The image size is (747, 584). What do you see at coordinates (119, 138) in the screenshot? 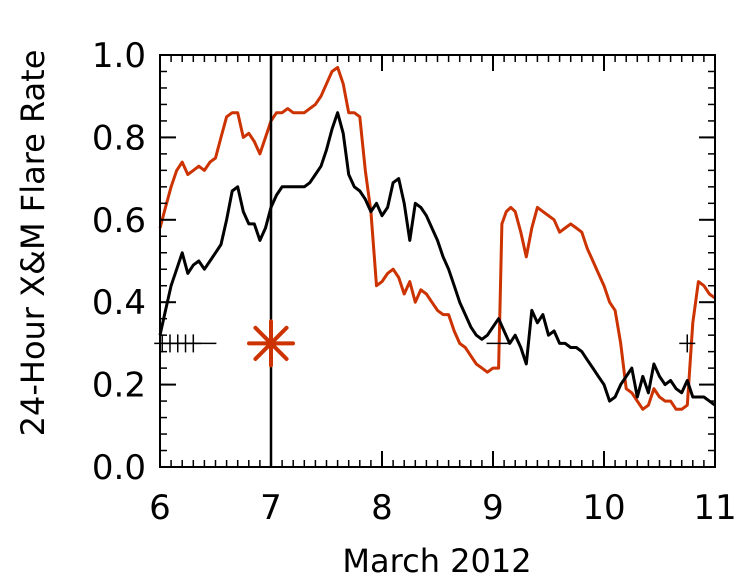
I see `y-tick-label: 0.8` at bounding box center [119, 138].